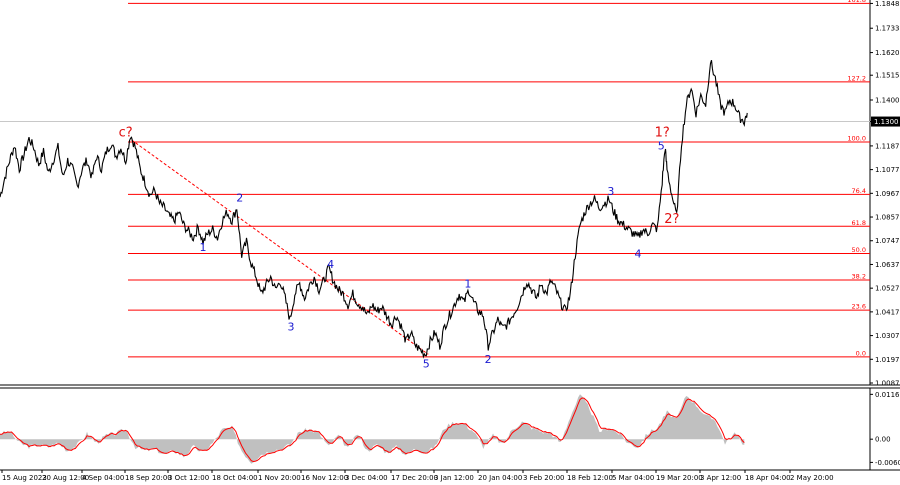 The image size is (900, 485). What do you see at coordinates (859, 191) in the screenshot?
I see `fib-label-76.4: 76.4` at bounding box center [859, 191].